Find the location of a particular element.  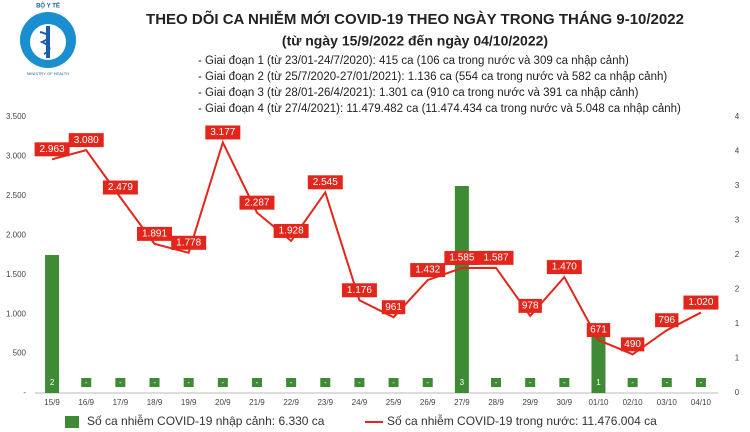

y-tick-label: 1.000 is located at coordinates (16, 313).